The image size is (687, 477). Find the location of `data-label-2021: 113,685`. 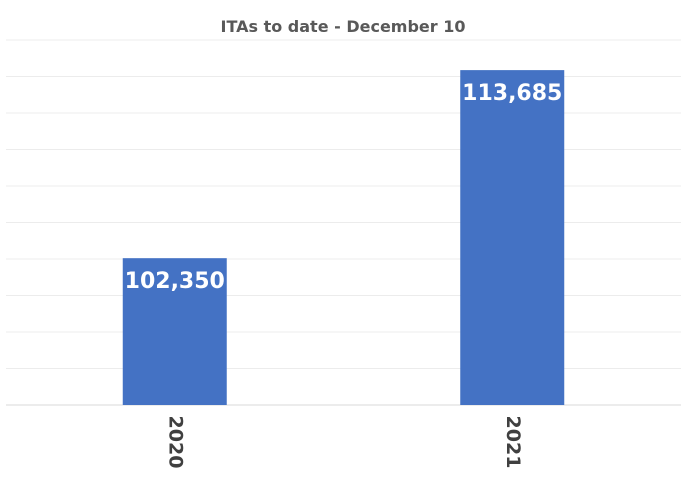

data-label-2021: 113,685 is located at coordinates (512, 93).